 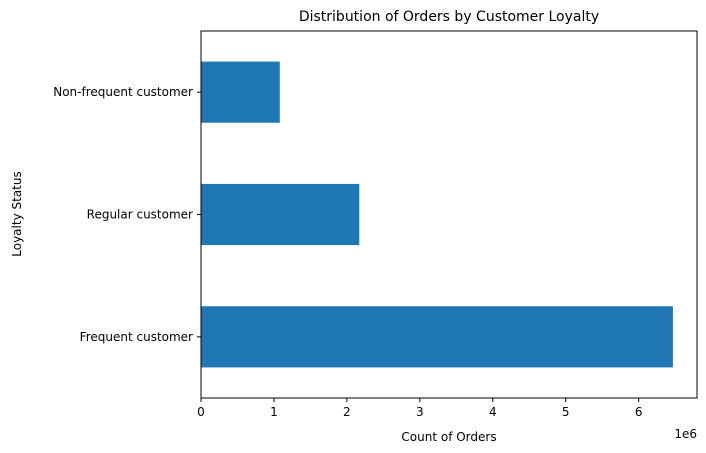 What do you see at coordinates (140, 215) in the screenshot?
I see `y-tick-label: Regular customer` at bounding box center [140, 215].